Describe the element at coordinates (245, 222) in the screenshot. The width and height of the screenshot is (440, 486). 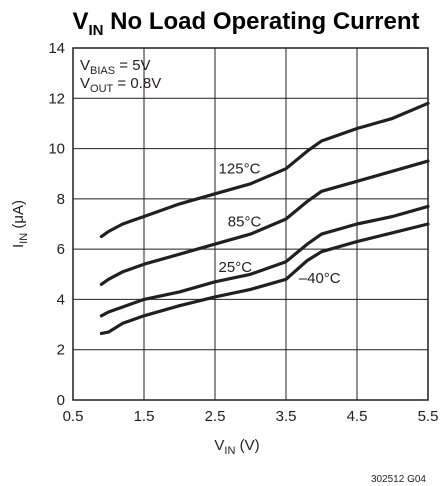
I see `series-label-85c: 85°C` at that location.